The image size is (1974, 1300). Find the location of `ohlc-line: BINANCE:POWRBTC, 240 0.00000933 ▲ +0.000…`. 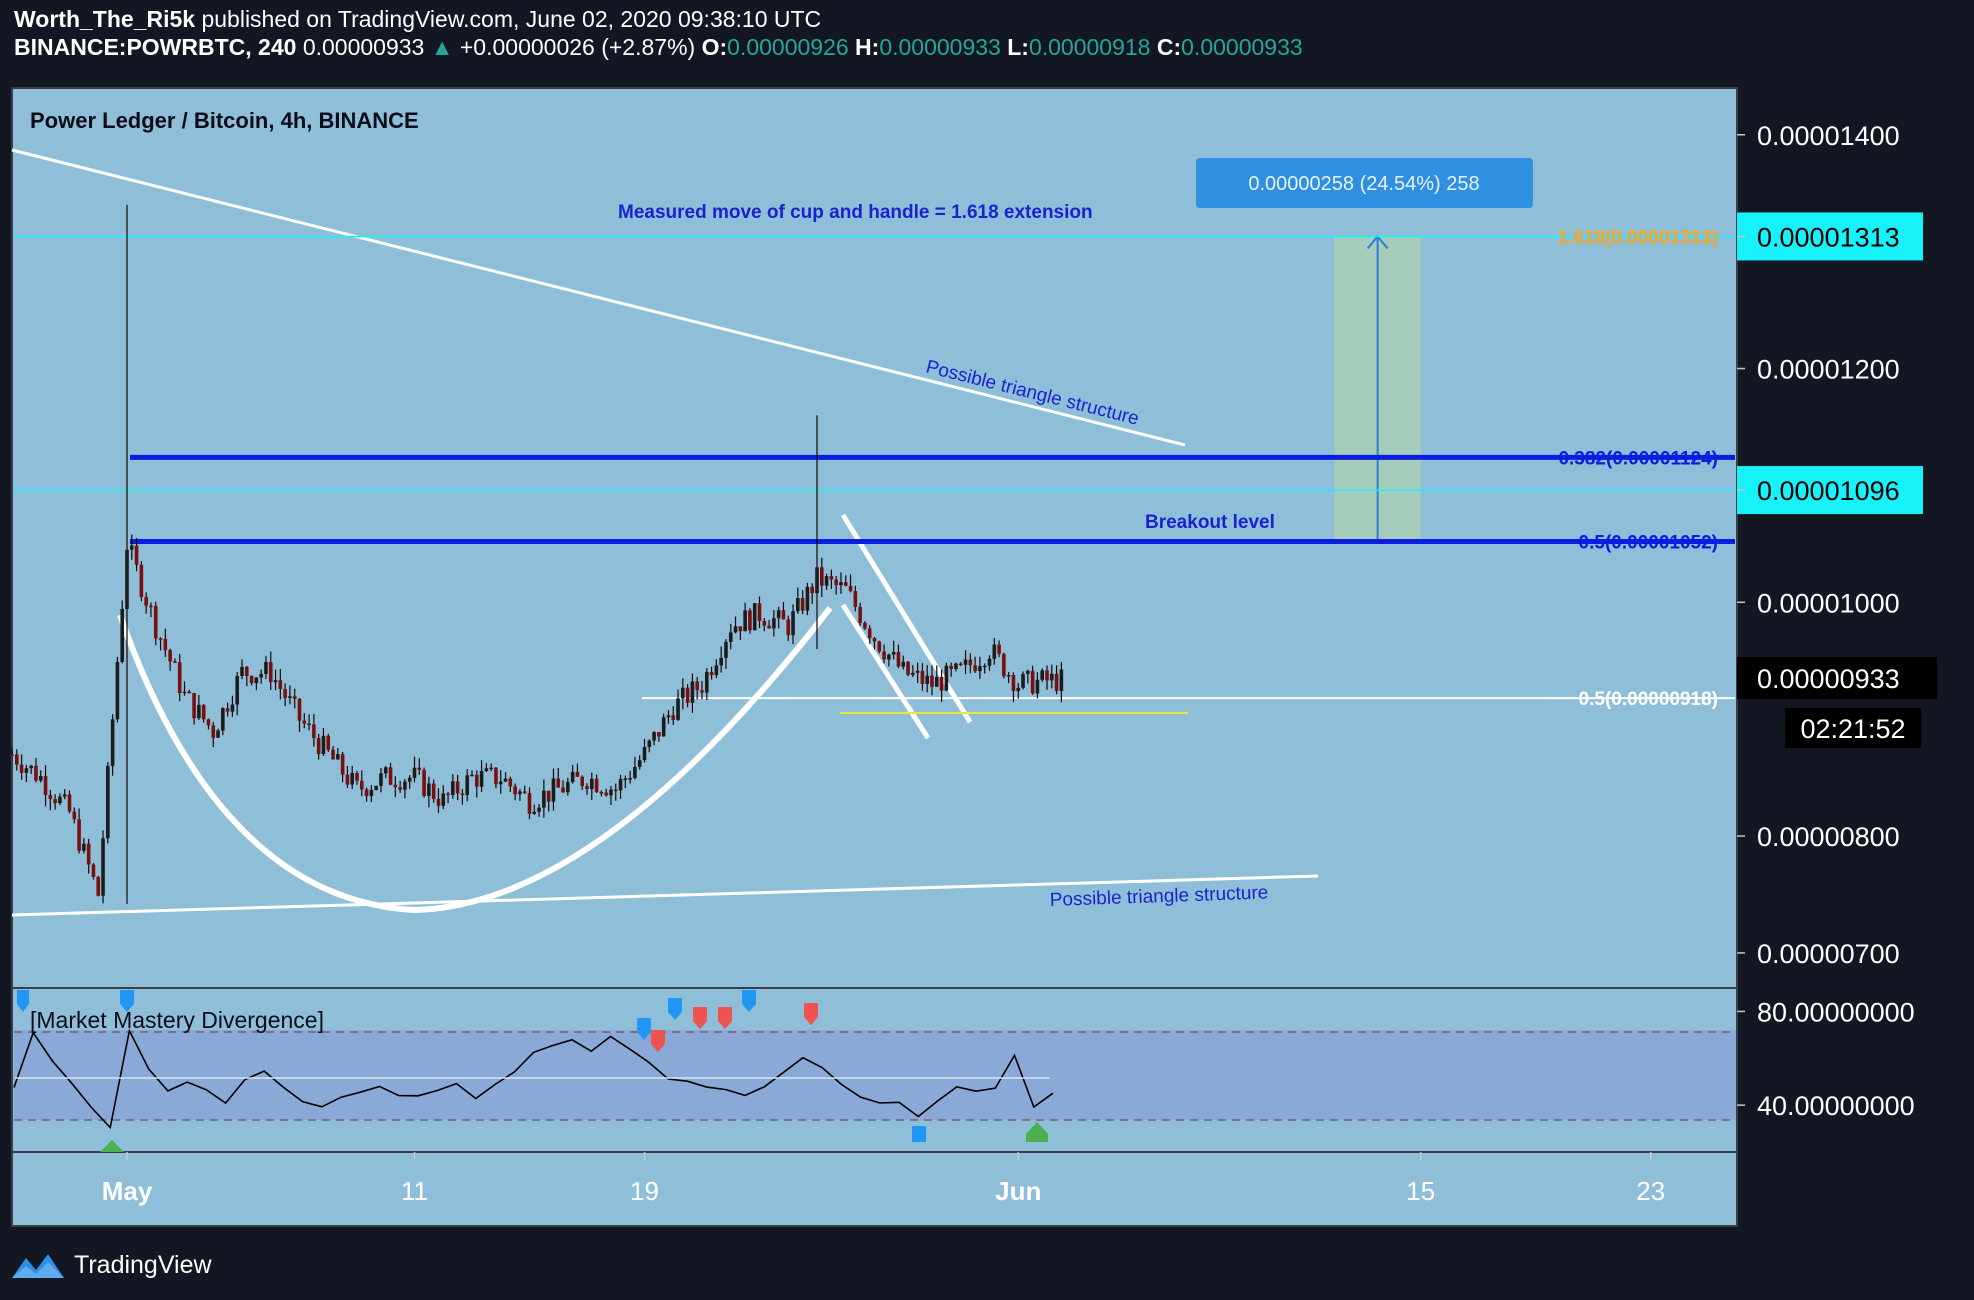

ohlc-line: BINANCE:POWRBTC, 240 0.00000933 ▲ +0.000… is located at coordinates (658, 47).